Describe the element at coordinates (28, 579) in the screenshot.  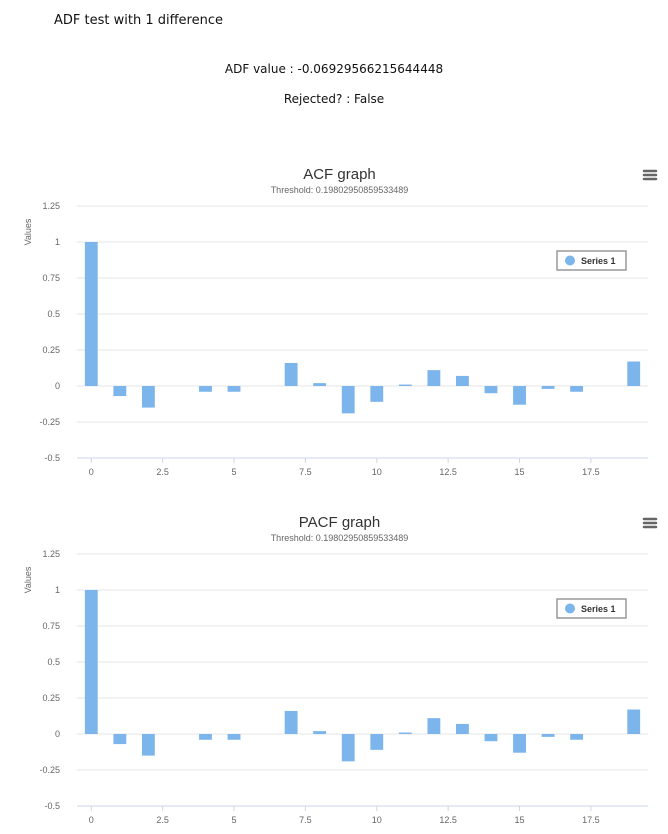
I see `pacf-y-axis-label: Values` at that location.